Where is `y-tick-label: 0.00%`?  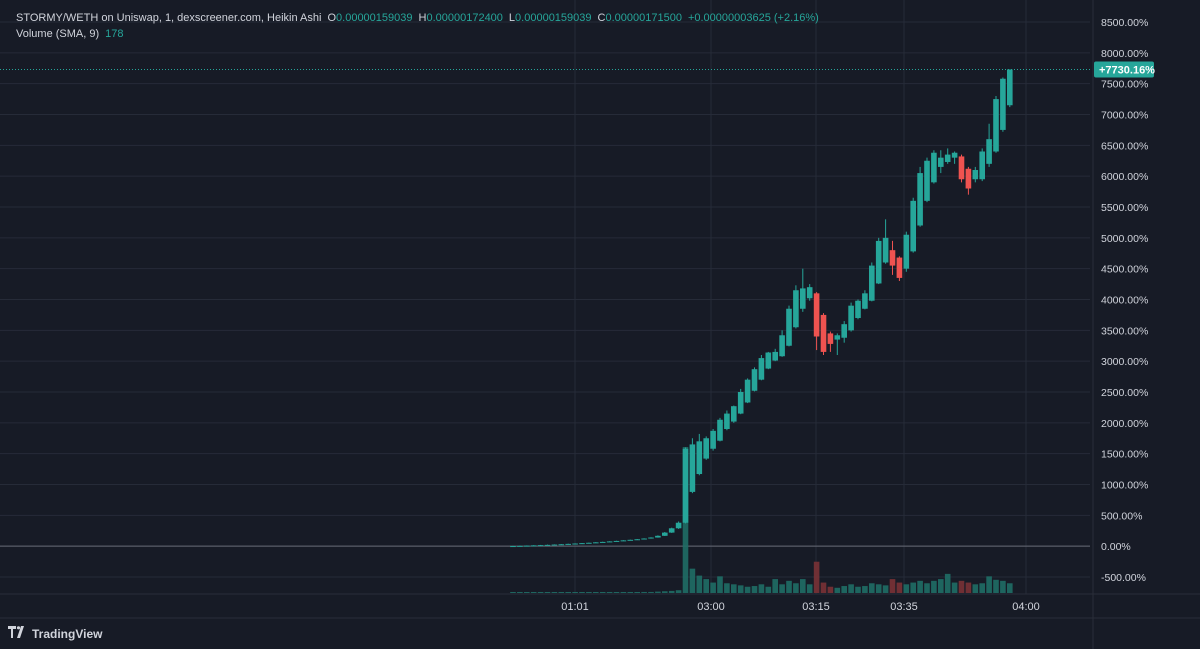 y-tick-label: 0.00% is located at coordinates (1116, 547).